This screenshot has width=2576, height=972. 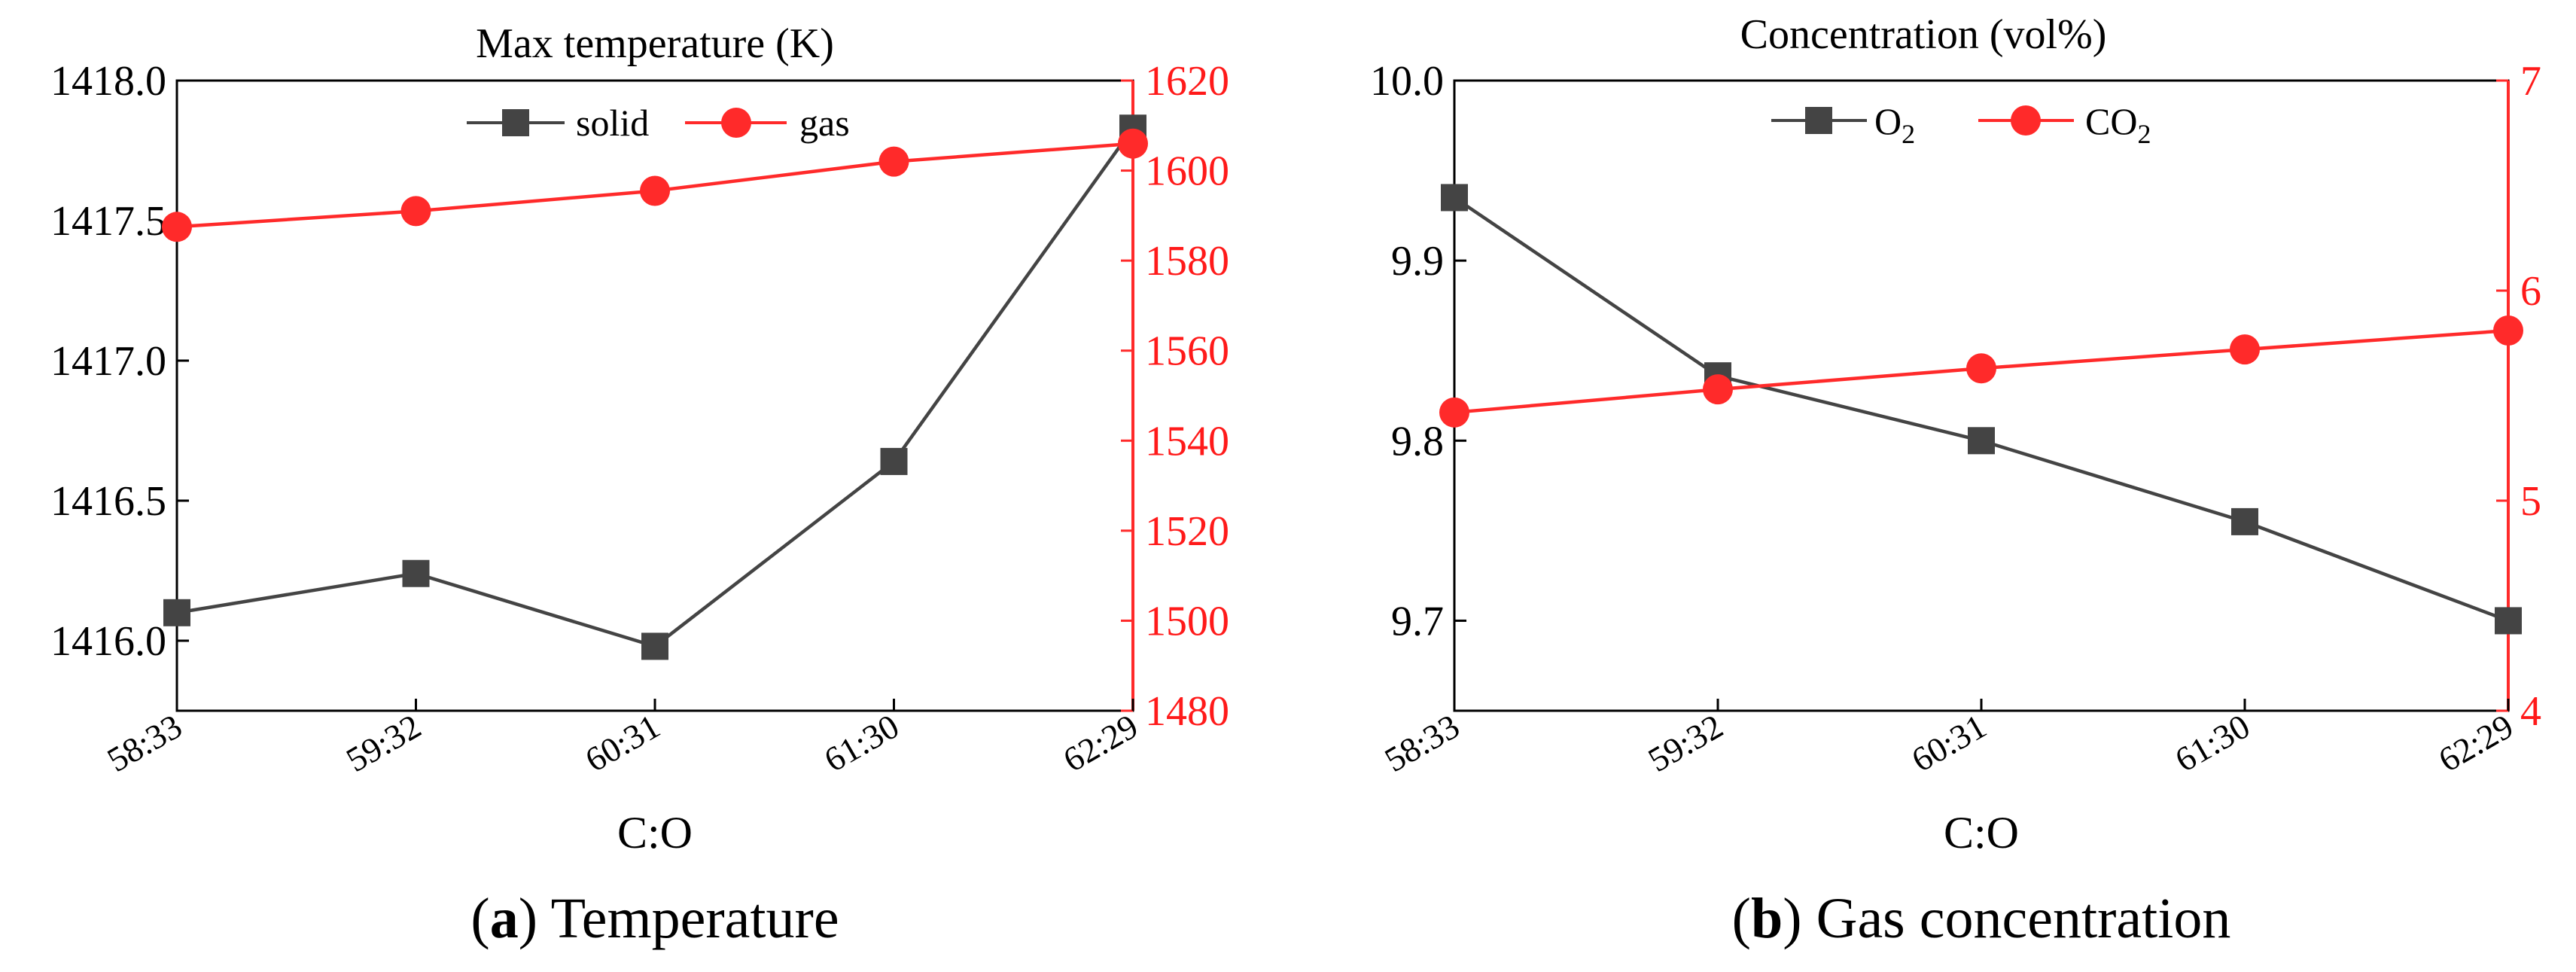 What do you see at coordinates (108, 81) in the screenshot?
I see `left-tick-label: 1418.0` at bounding box center [108, 81].